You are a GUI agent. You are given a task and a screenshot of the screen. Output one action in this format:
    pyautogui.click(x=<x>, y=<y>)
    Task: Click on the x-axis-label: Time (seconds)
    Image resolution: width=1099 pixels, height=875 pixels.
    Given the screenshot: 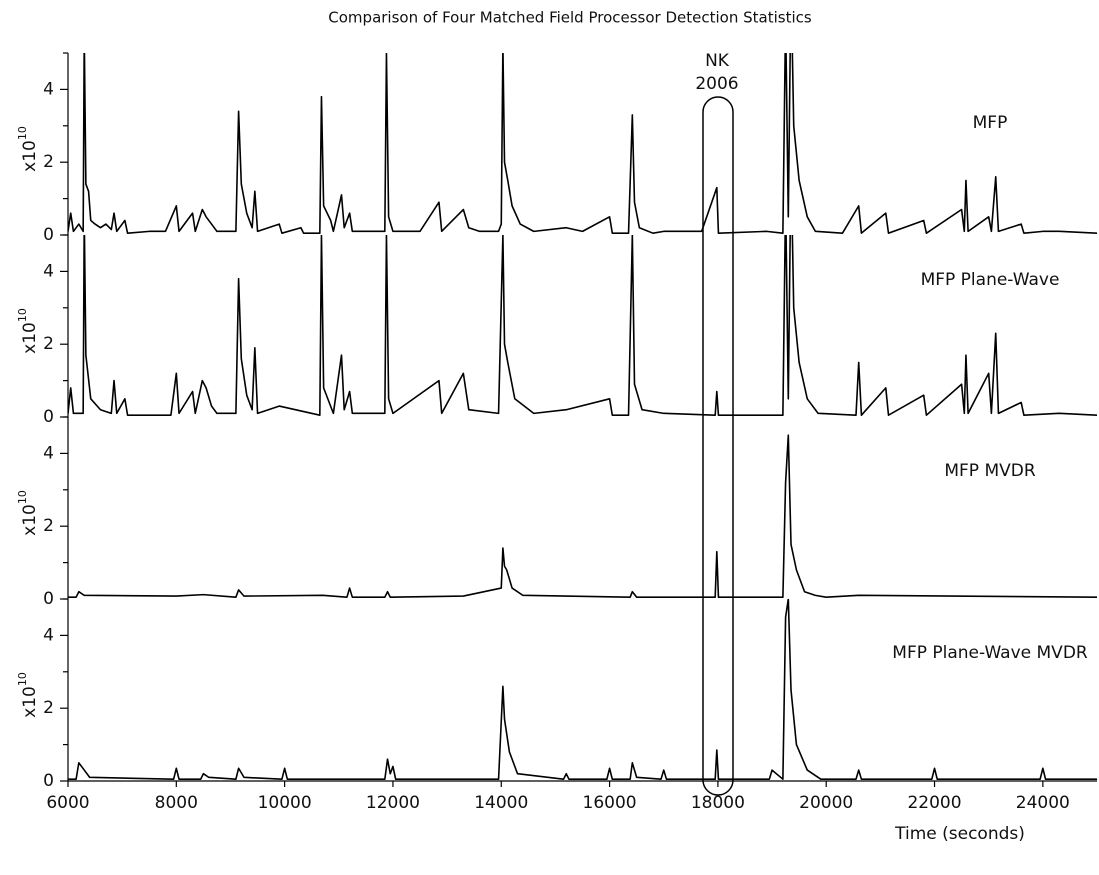 What is the action you would take?
    pyautogui.click(x=959, y=834)
    